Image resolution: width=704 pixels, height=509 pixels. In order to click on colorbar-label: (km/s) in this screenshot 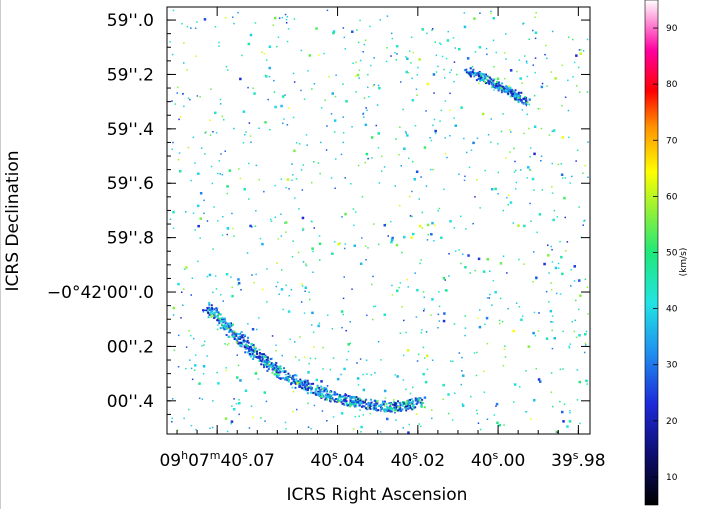, I will do `click(684, 262)`.